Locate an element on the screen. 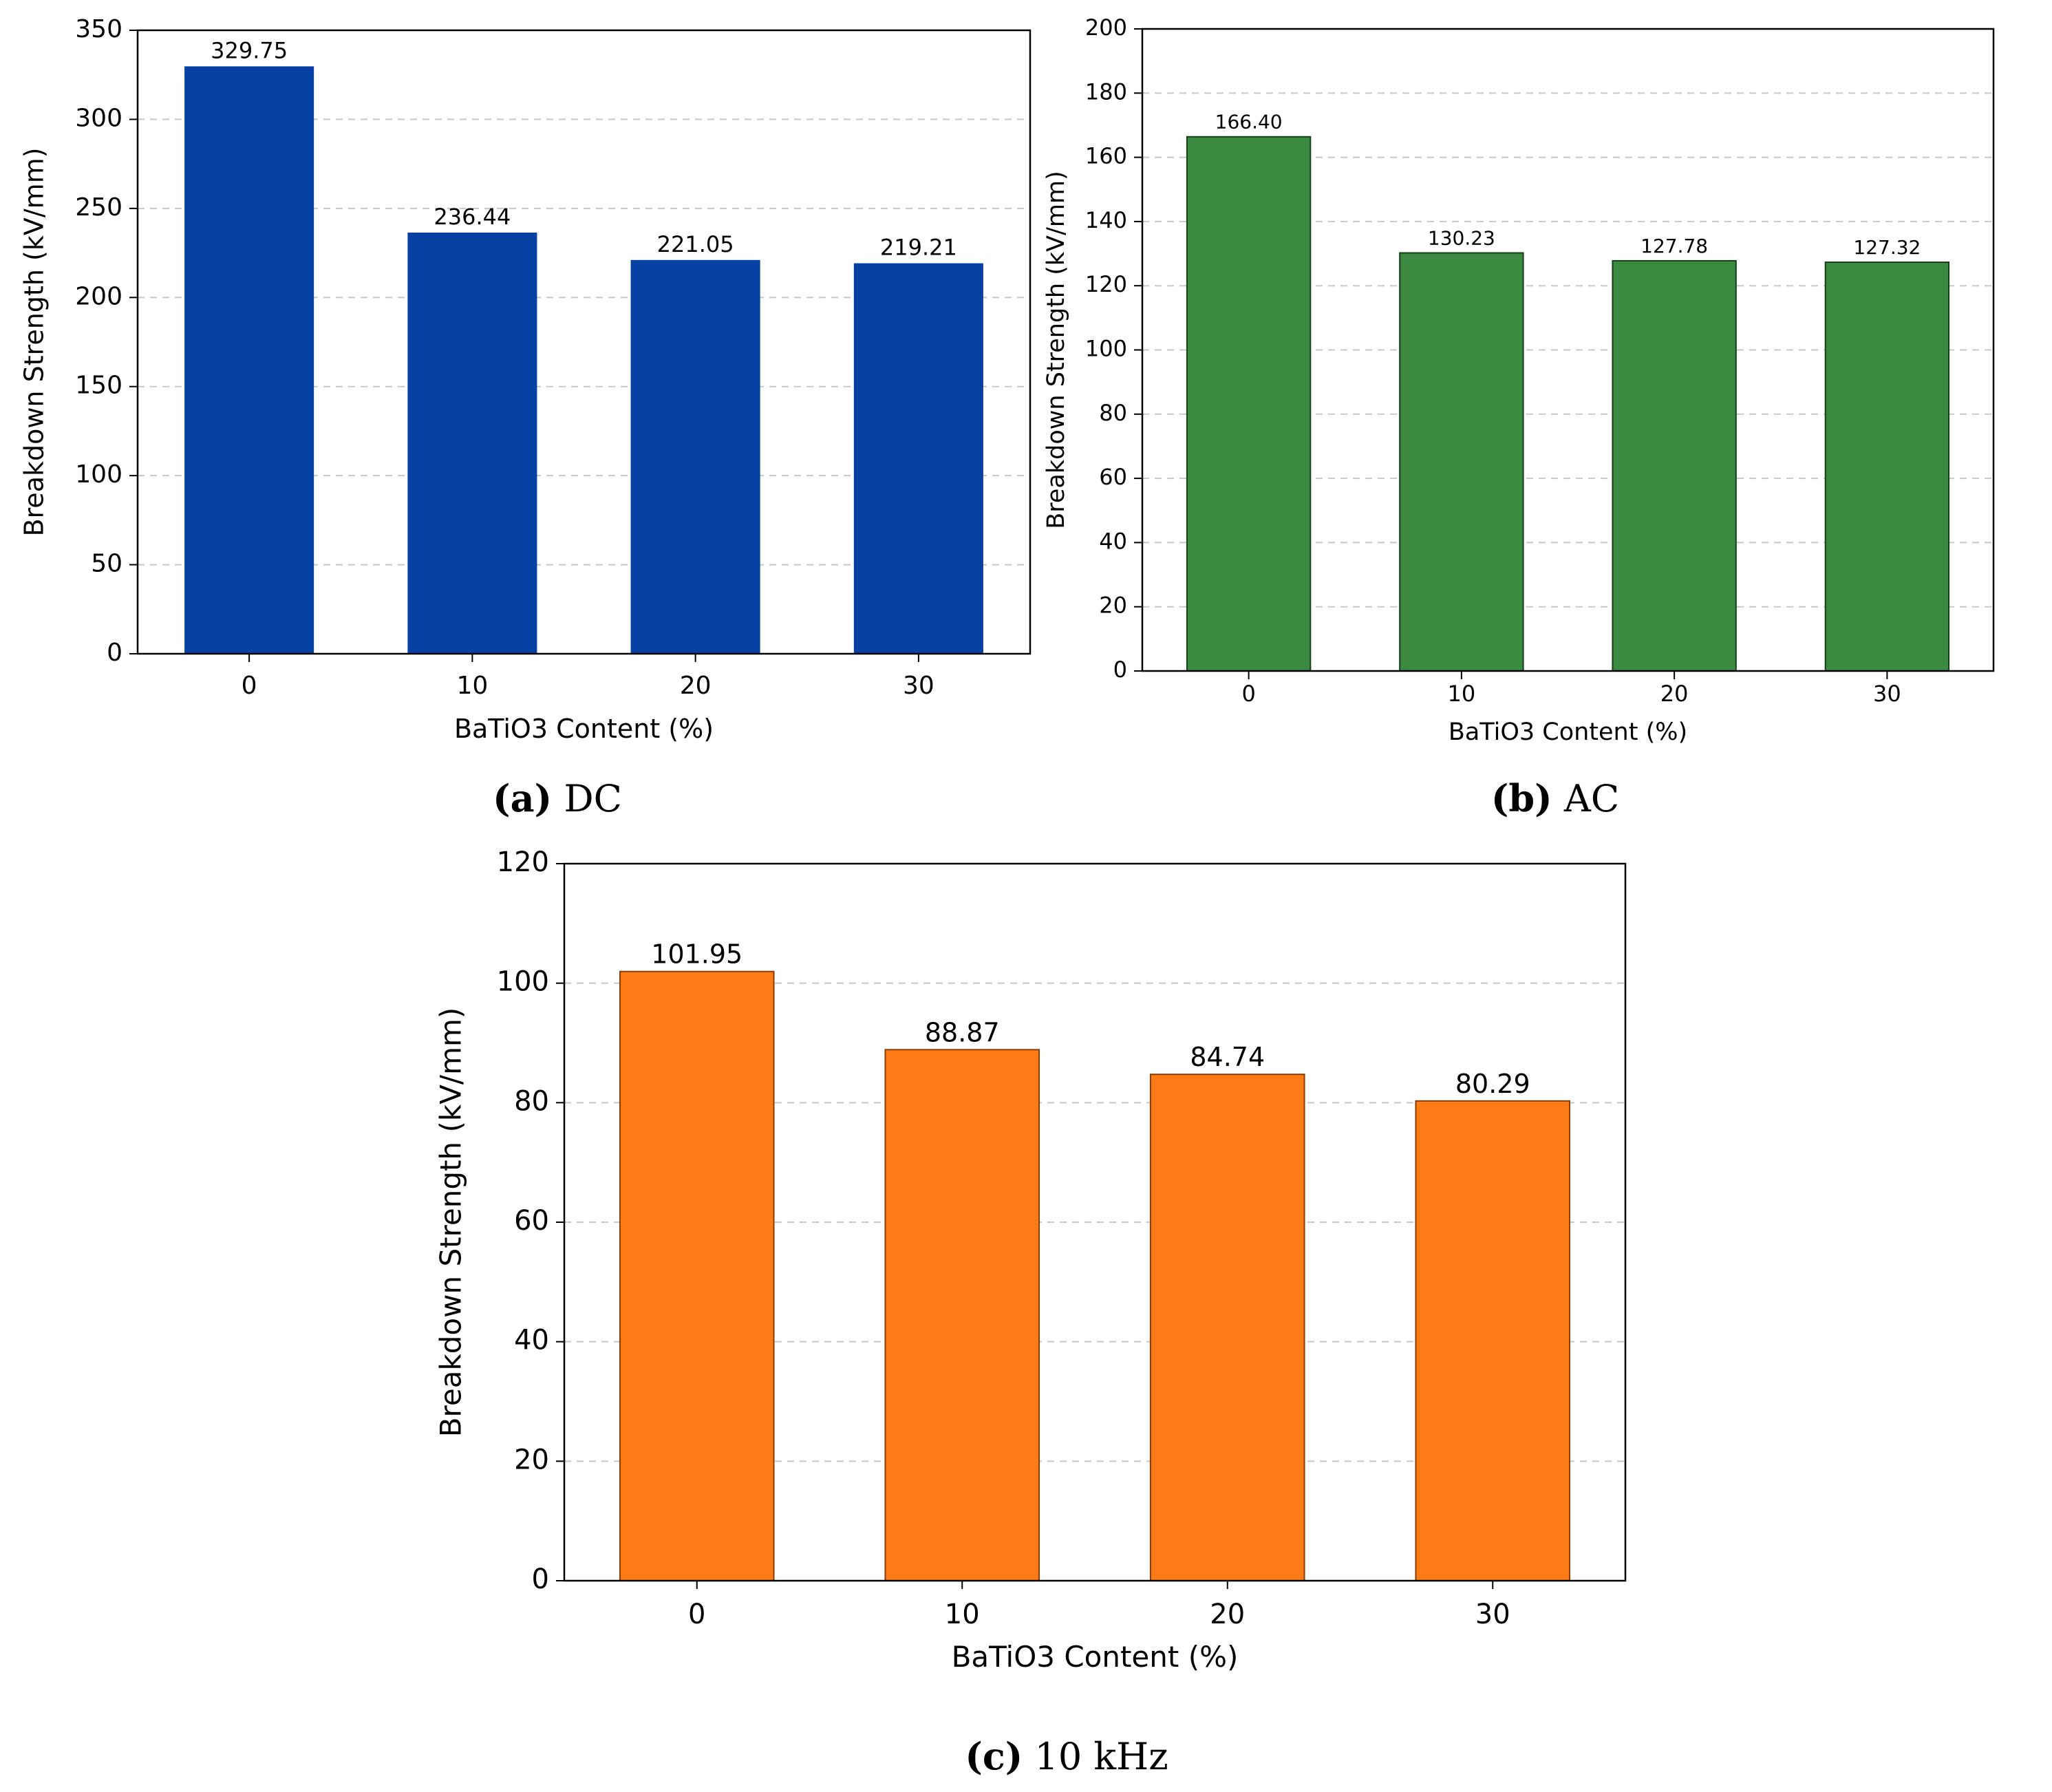  ac-ytick-label: 0 is located at coordinates (1120, 670).